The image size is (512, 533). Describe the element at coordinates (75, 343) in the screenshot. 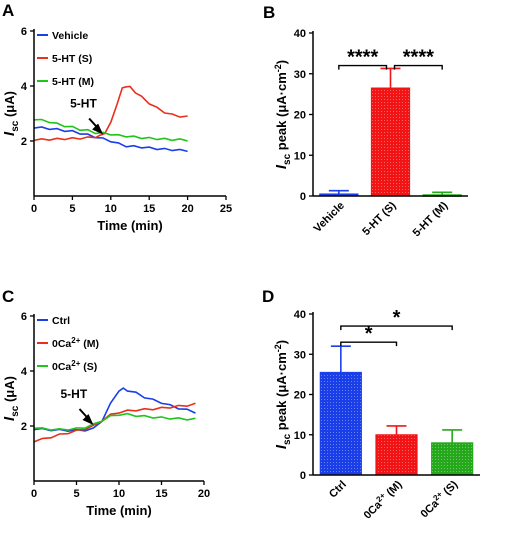

I see `legend-entry: 0Ca2+ (M)` at that location.